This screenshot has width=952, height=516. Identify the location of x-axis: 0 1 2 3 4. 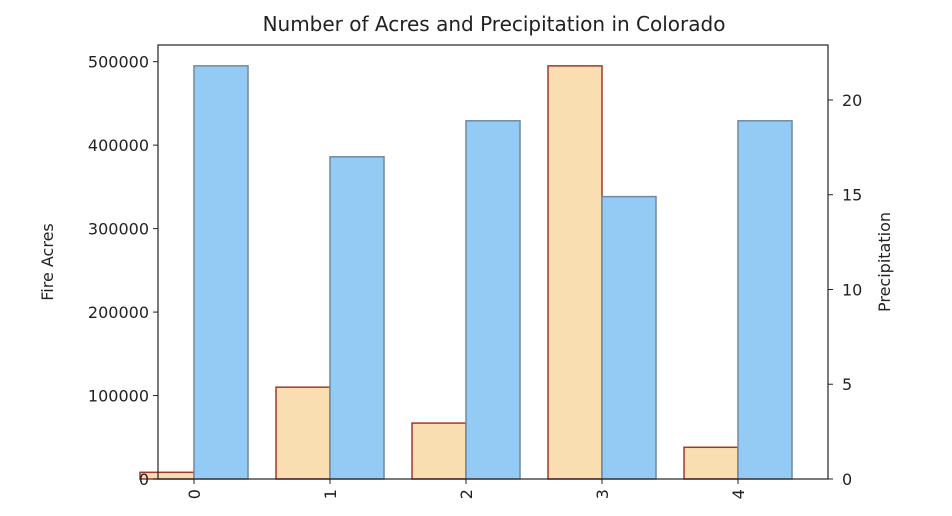
(466, 489).